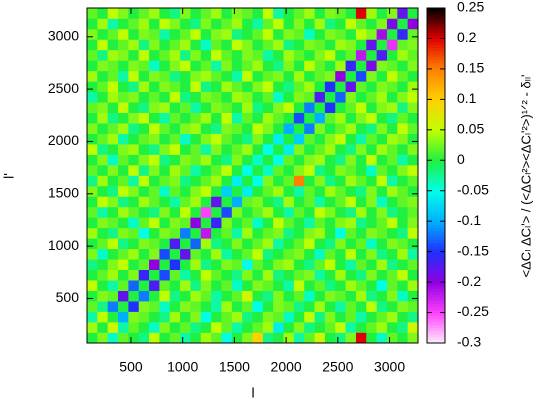  What do you see at coordinates (470, 7) in the screenshot?
I see `colorbar-tick-label: 0.25` at bounding box center [470, 7].